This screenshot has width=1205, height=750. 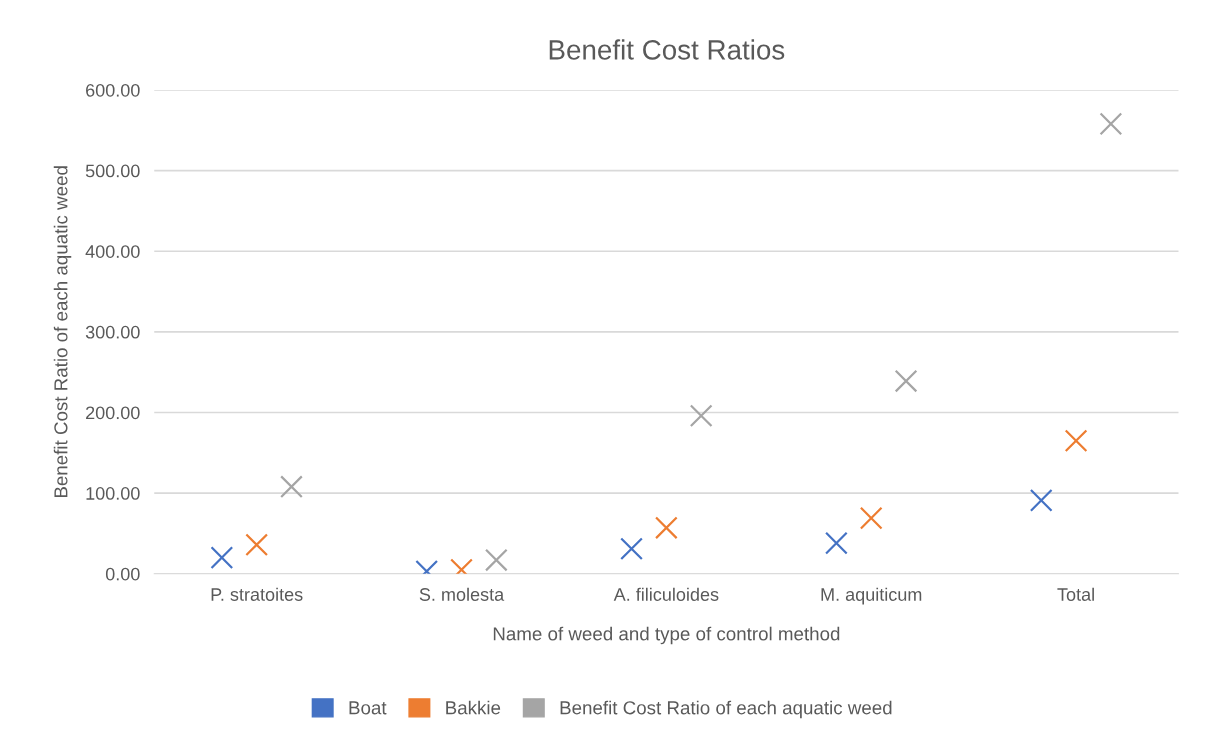 What do you see at coordinates (122, 574) in the screenshot?
I see `y-tick-label: 0.00` at bounding box center [122, 574].